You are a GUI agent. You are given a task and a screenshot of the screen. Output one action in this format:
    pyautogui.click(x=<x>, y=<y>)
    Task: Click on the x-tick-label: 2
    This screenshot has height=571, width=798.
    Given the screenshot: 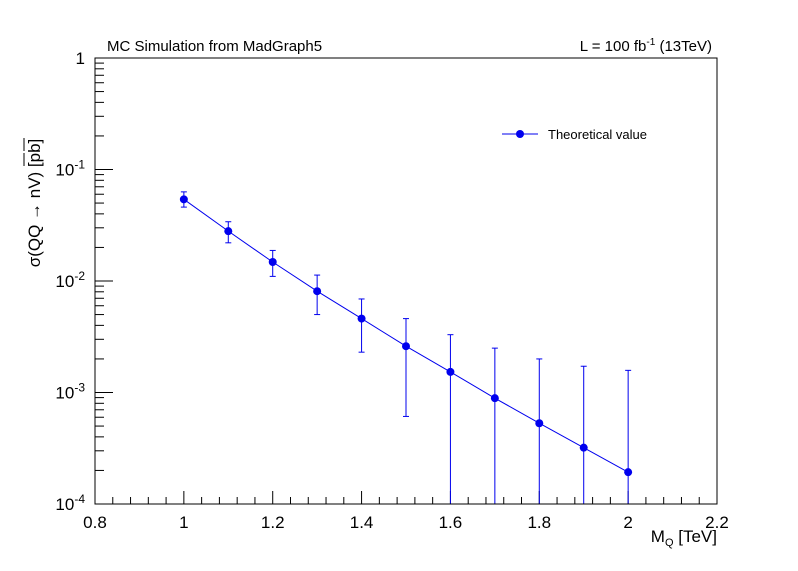 What is the action you would take?
    pyautogui.click(x=627, y=522)
    